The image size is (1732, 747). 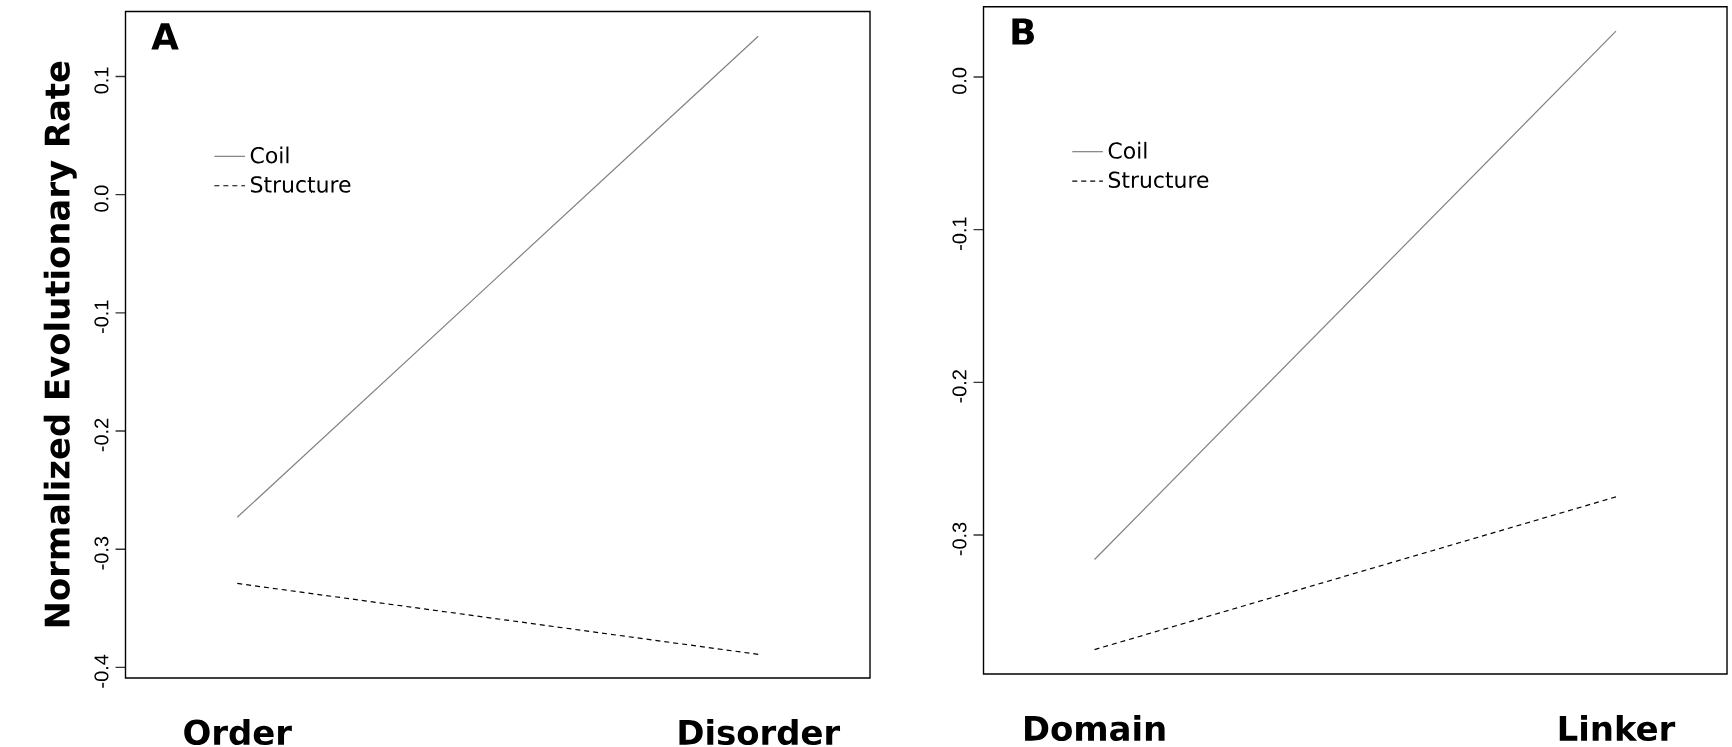 I want to click on x-tick-label: Disorder, so click(x=760, y=732).